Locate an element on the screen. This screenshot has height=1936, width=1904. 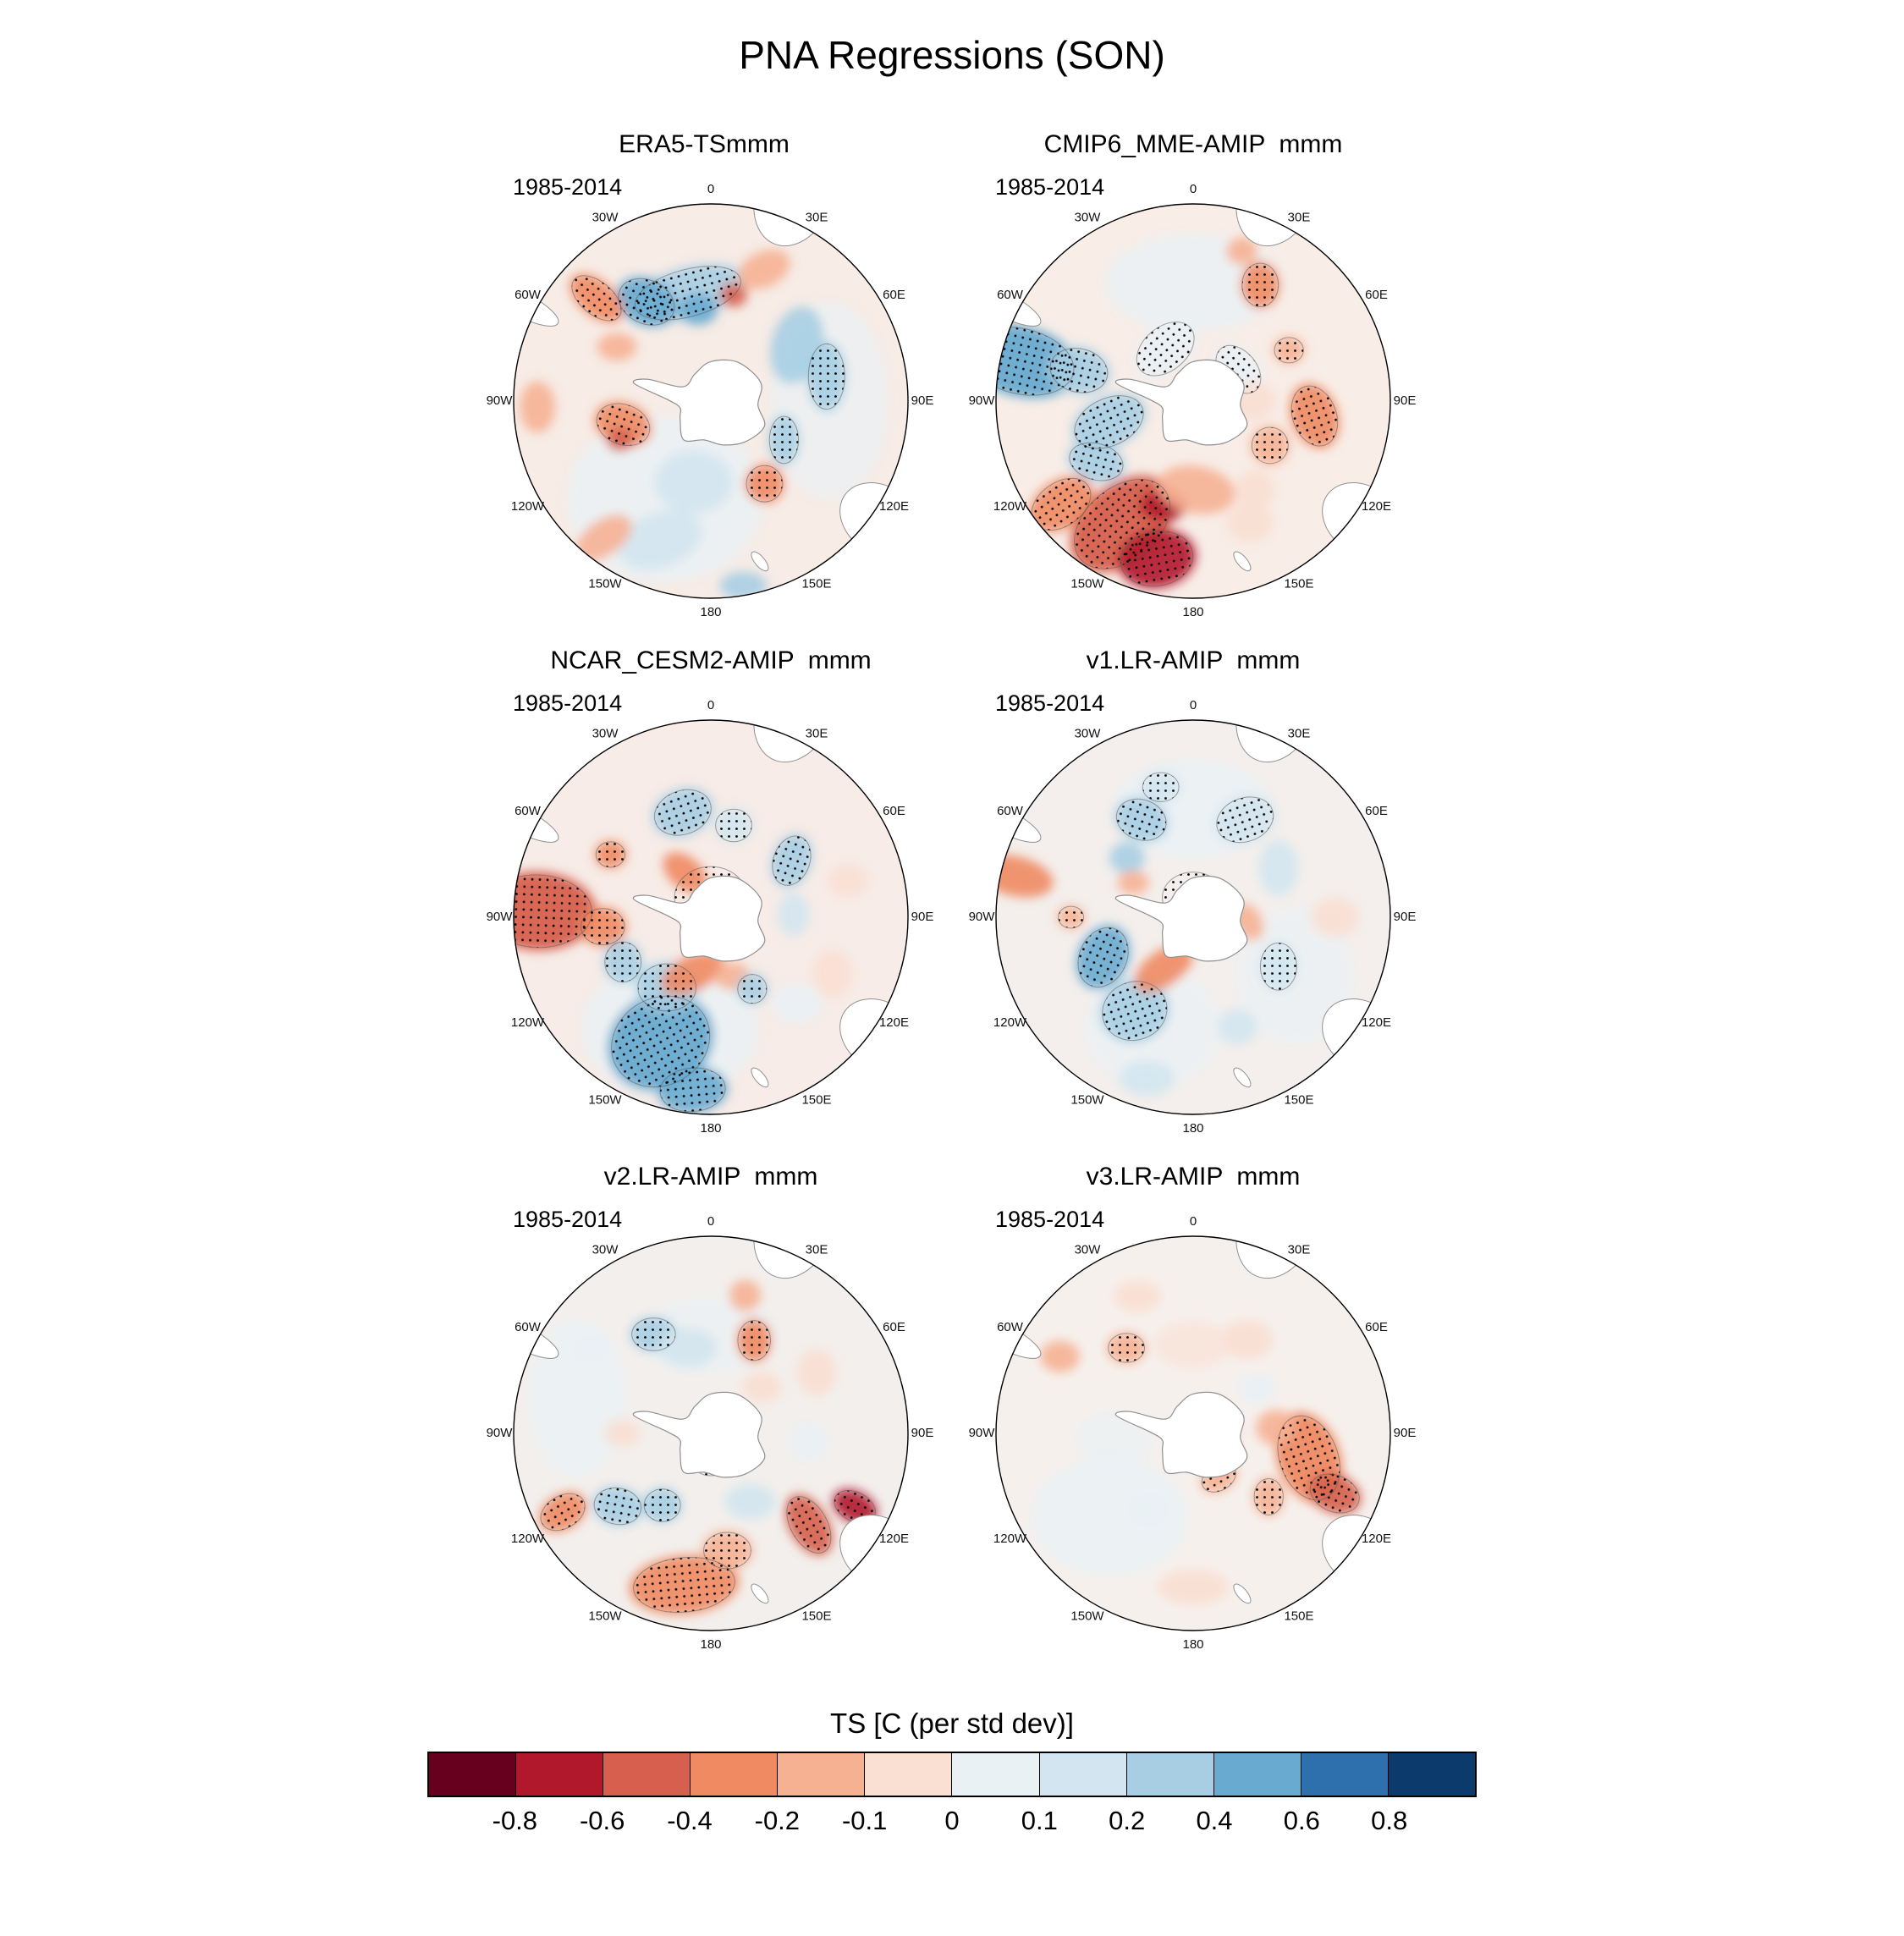
colorbar-tick: 0.2 is located at coordinates (1127, 1820).